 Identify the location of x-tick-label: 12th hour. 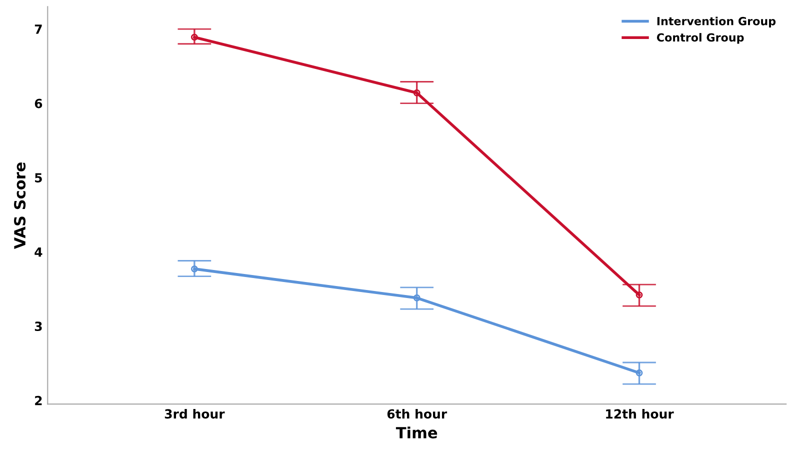
(640, 413).